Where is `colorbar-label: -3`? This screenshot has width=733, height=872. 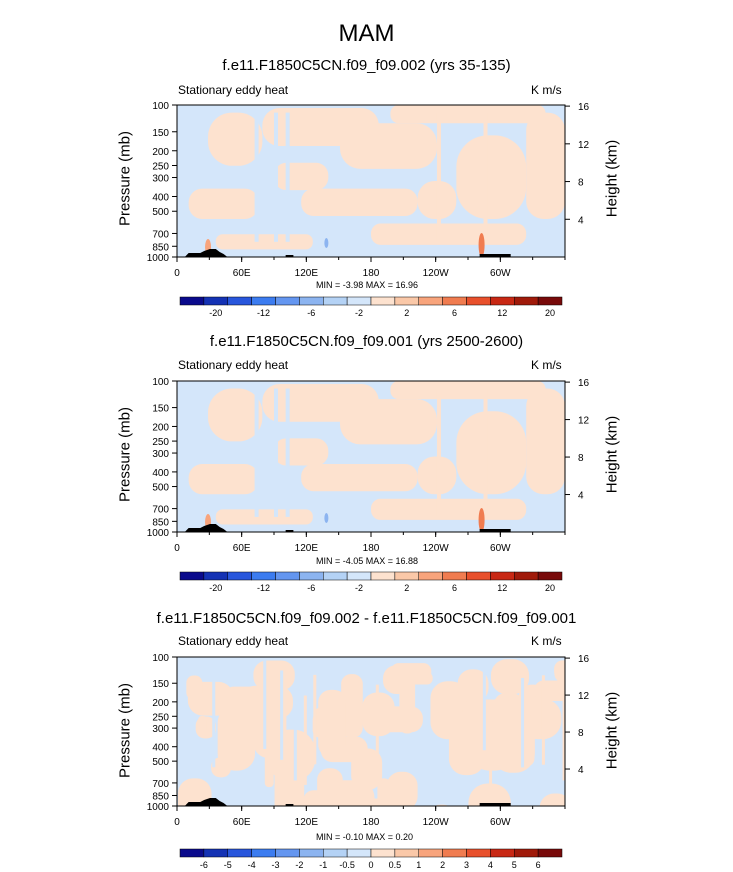 colorbar-label: -3 is located at coordinates (275, 865).